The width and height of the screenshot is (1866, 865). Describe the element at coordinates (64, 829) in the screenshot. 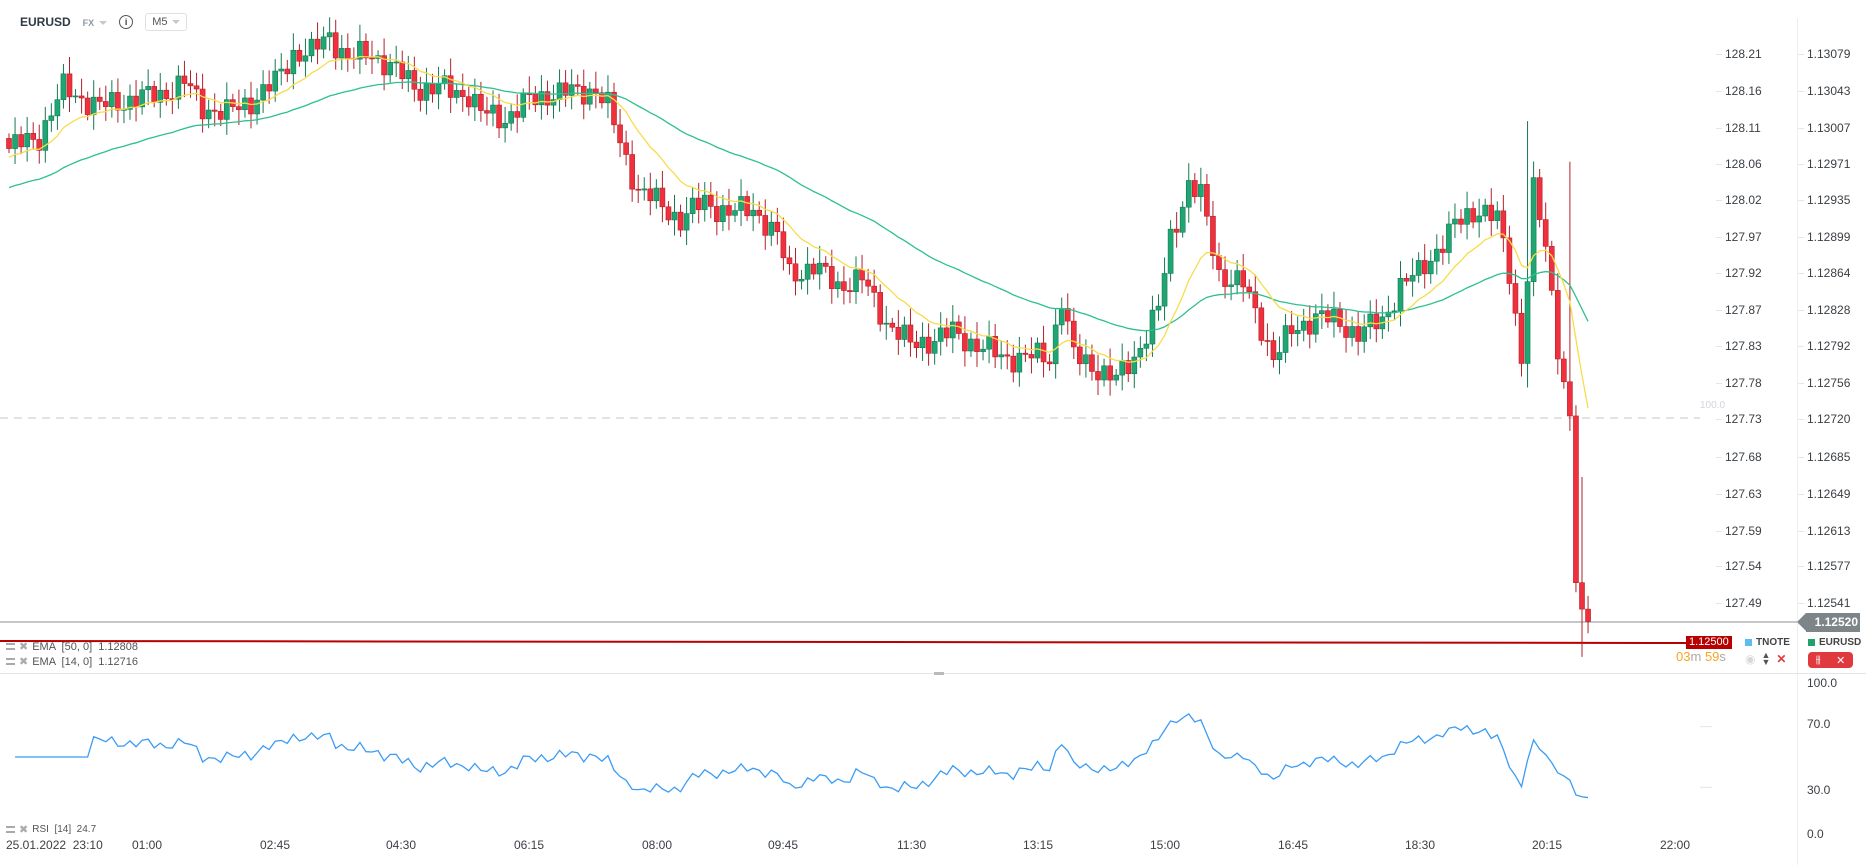

I see `rsi-label: RSI [14] 24.7` at that location.